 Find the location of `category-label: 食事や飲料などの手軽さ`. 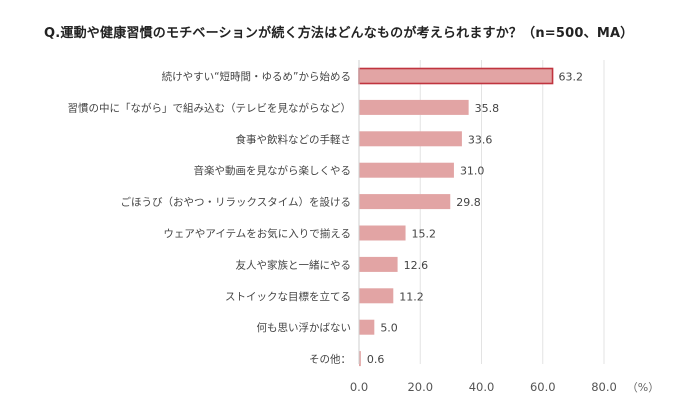

category-label: 食事や飲料などの手軽さ is located at coordinates (294, 139).